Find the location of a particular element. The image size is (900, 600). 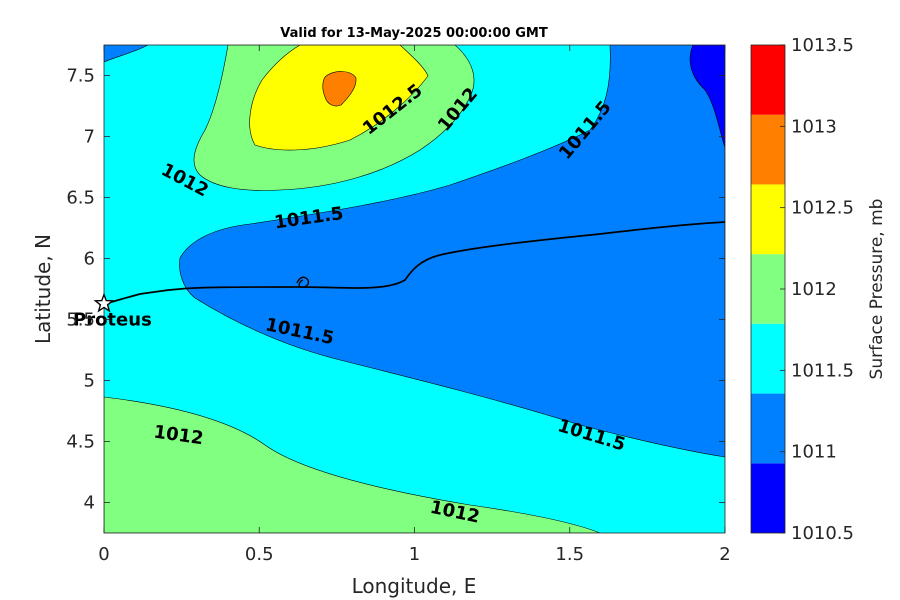

y-tick-label: 7.5 is located at coordinates (80, 76).